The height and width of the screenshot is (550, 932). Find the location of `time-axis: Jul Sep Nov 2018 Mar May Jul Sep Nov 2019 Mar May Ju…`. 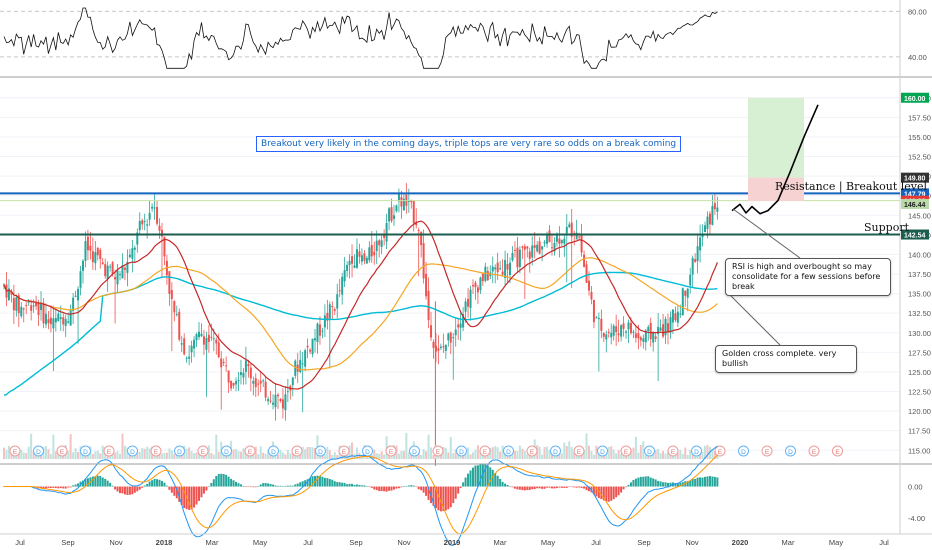

time-axis: Jul Sep Nov 2018 Mar May Jul Sep Nov 2019 Mar May Ju… is located at coordinates (452, 542).